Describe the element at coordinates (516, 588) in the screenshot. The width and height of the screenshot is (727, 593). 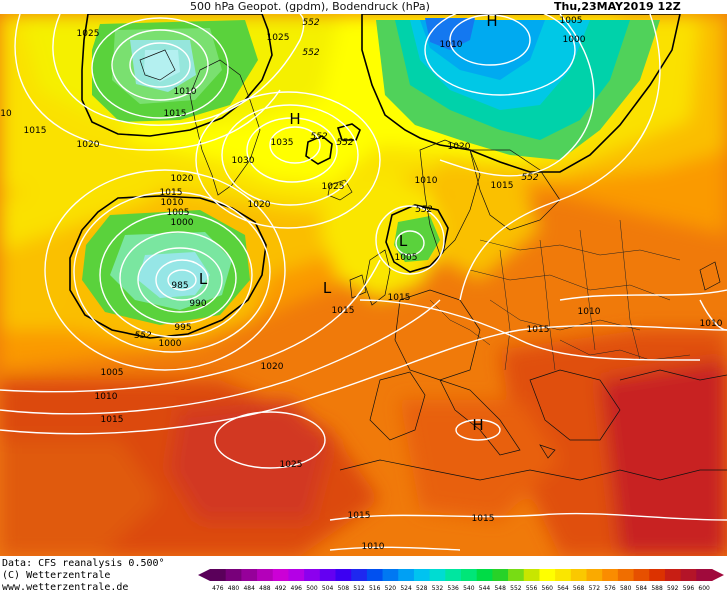
I see `colorbar-tick-label: 552` at that location.